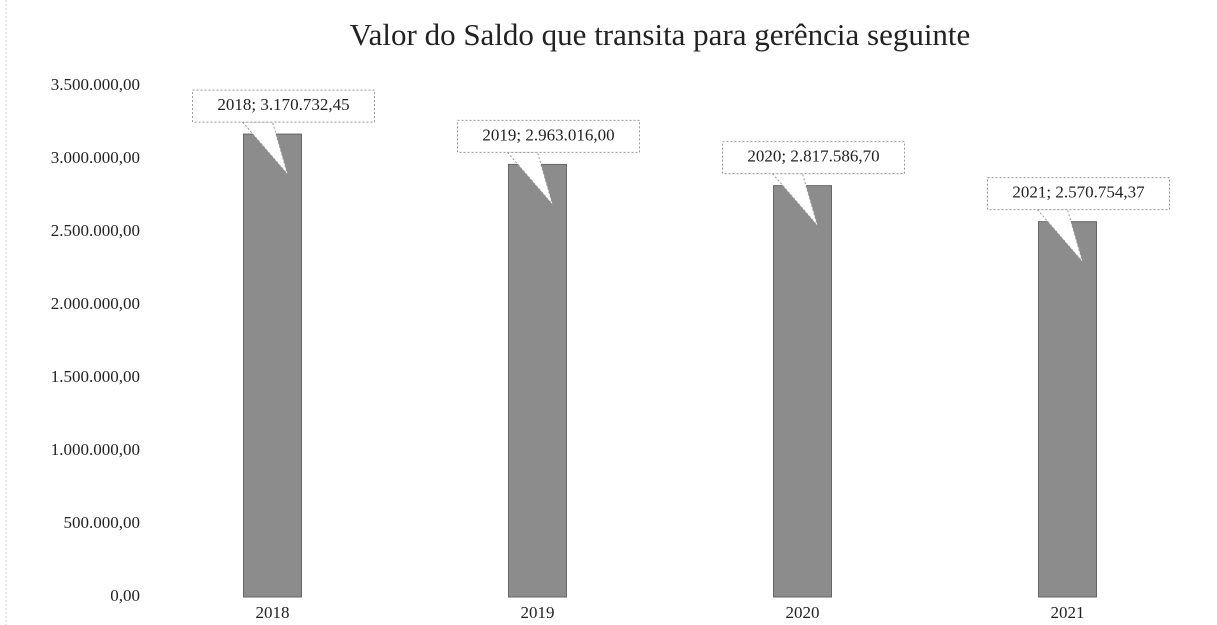 The image size is (1217, 625). Describe the element at coordinates (803, 612) in the screenshot. I see `x-tick-label: 2020` at that location.